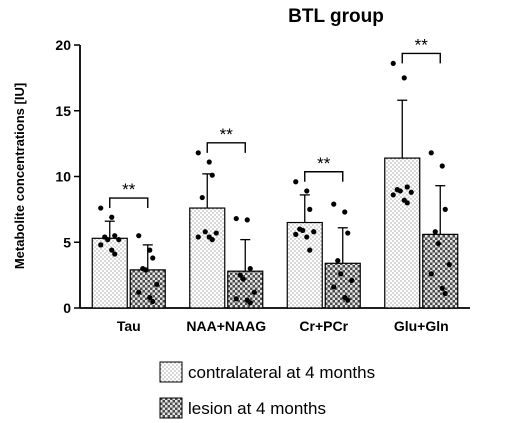  I want to click on legend-swatch-contralateral, so click(171, 372).